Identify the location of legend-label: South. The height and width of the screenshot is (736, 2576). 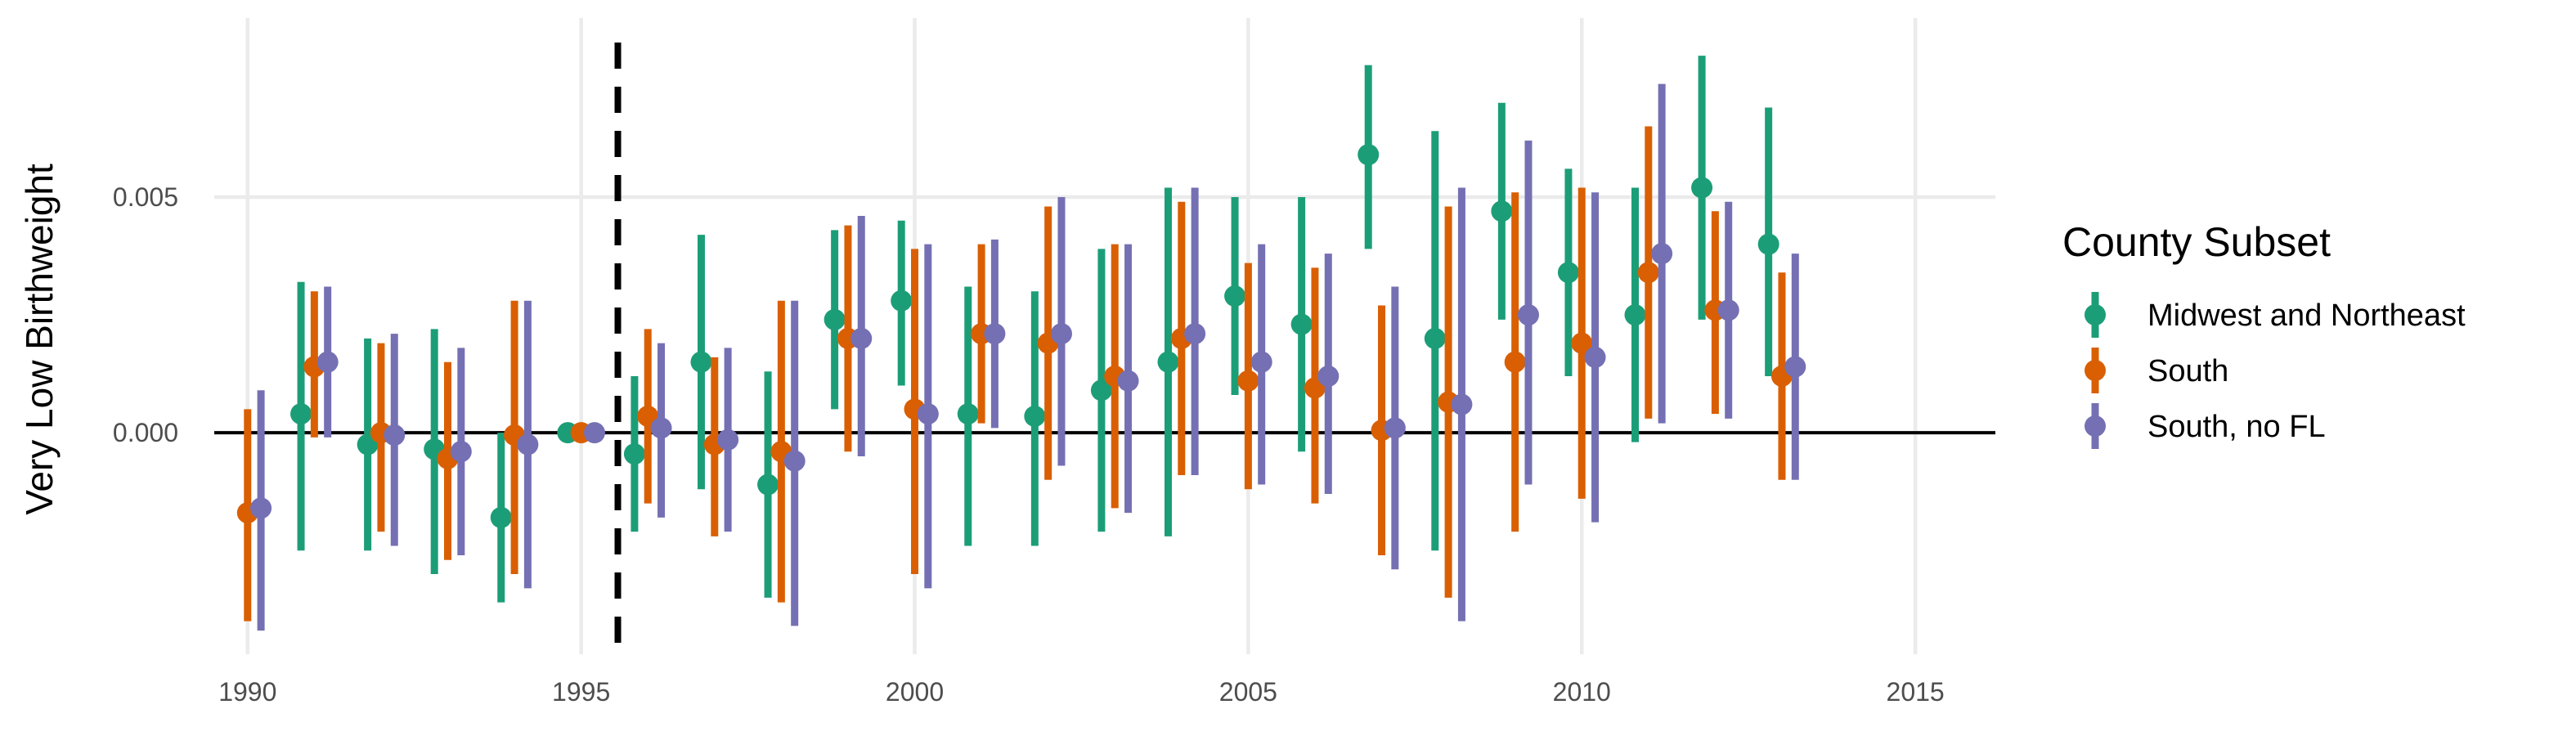
(2188, 371).